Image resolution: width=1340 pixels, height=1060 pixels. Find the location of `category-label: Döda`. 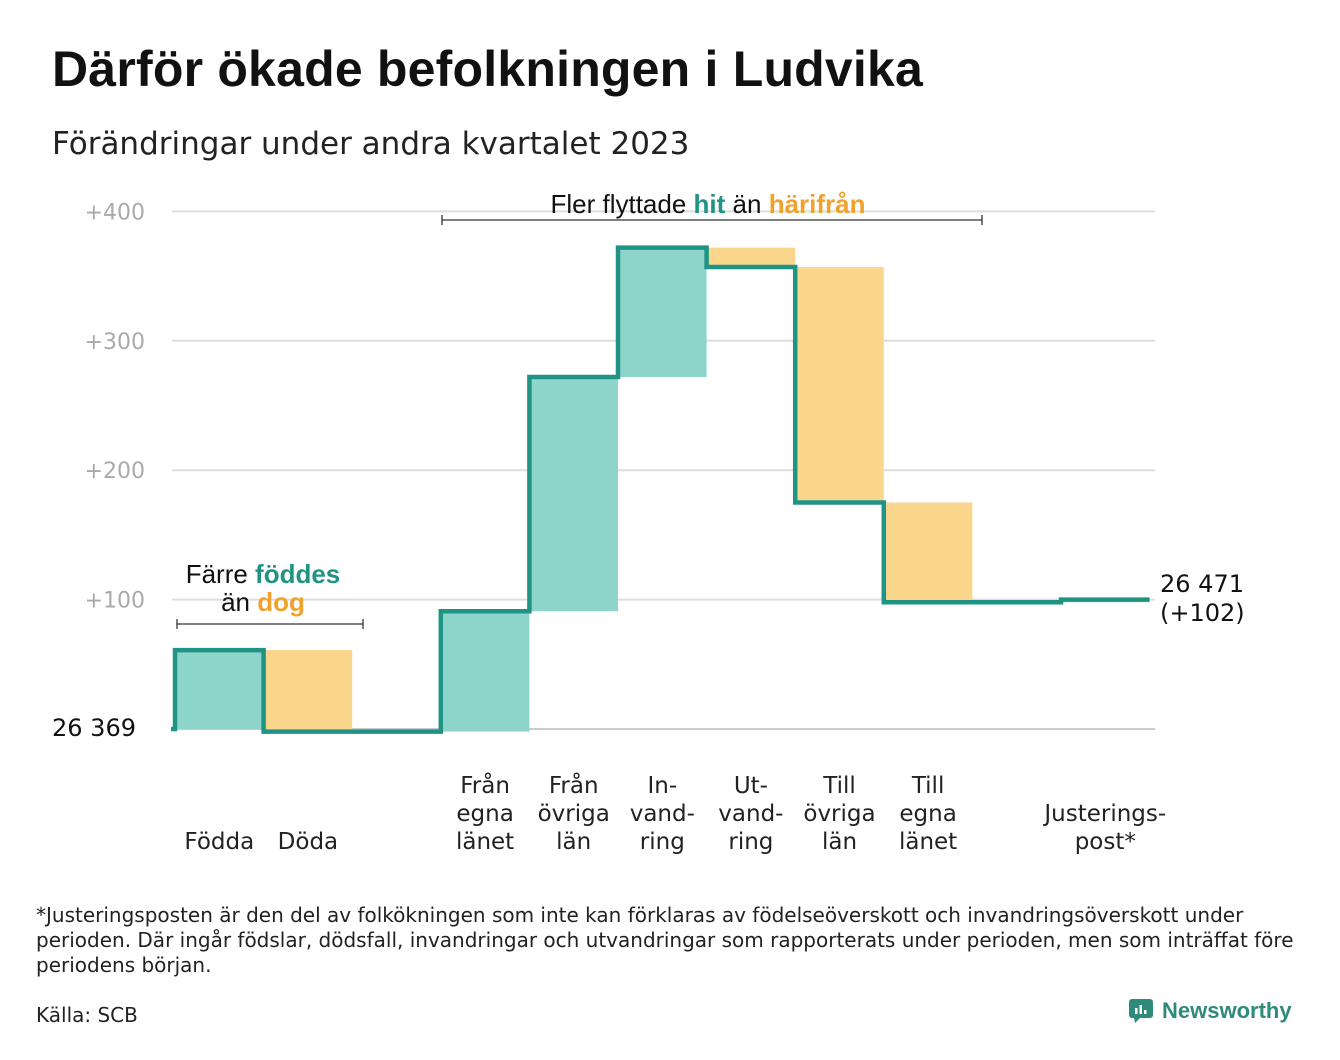

category-label: Döda is located at coordinates (308, 842).